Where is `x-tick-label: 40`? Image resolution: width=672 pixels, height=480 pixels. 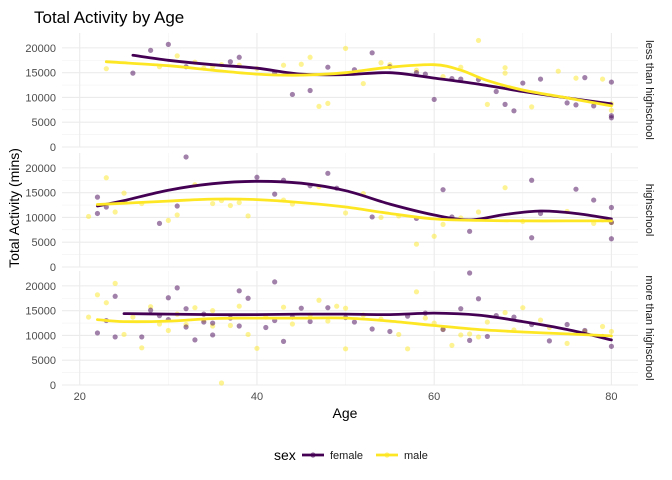
x-tick-label: 40 is located at coordinates (257, 397).